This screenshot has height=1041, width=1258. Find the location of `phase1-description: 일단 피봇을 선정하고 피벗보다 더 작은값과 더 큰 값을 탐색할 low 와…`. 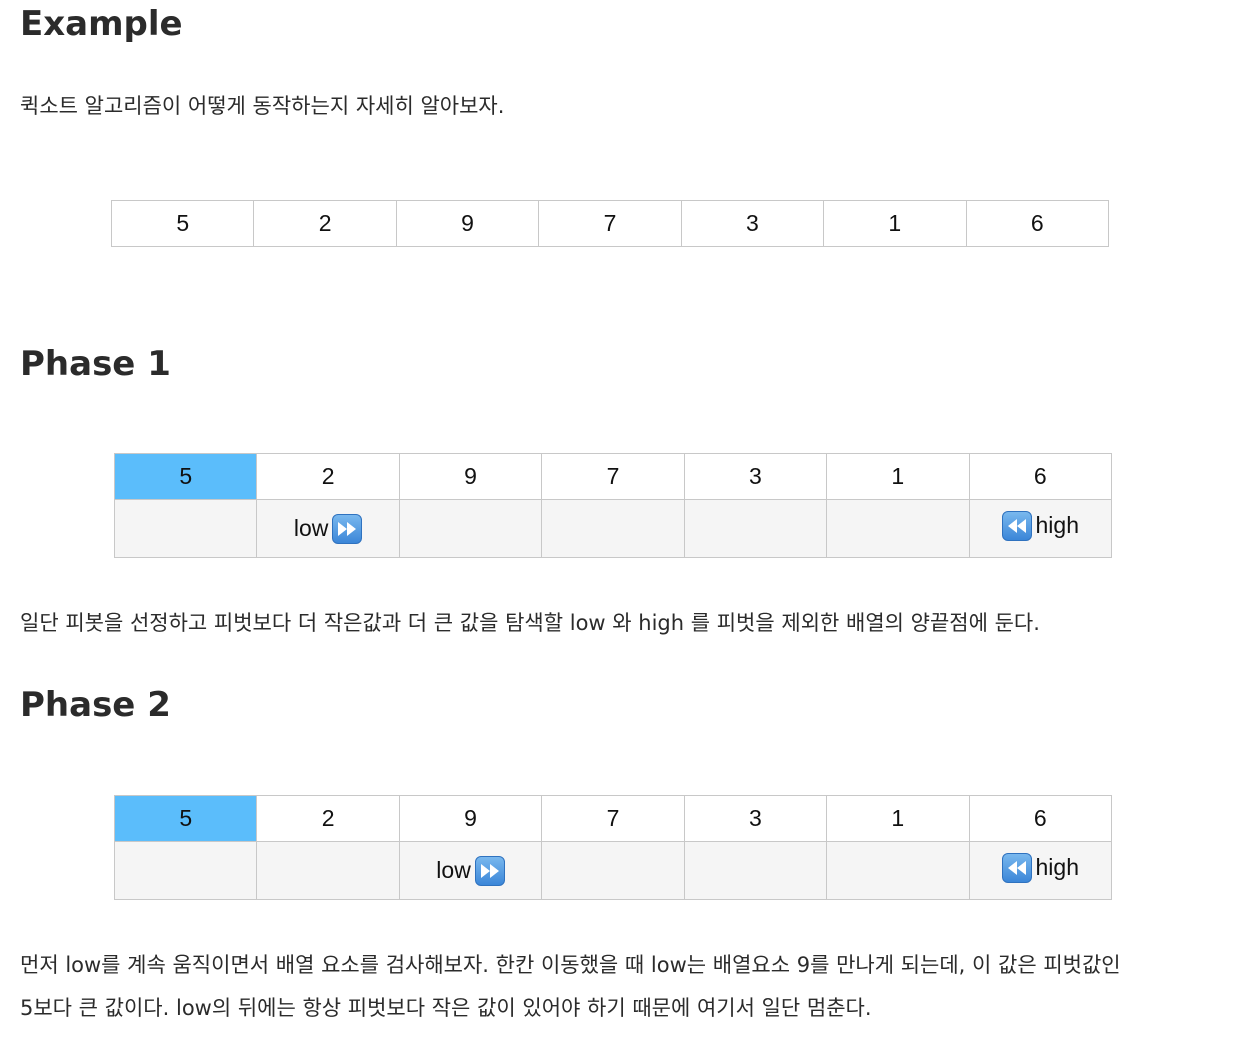

phase1-description: 일단 피봇을 선정하고 피벗보다 더 작은값과 더 큰 값을 탐색할 low 와… is located at coordinates (530, 623).